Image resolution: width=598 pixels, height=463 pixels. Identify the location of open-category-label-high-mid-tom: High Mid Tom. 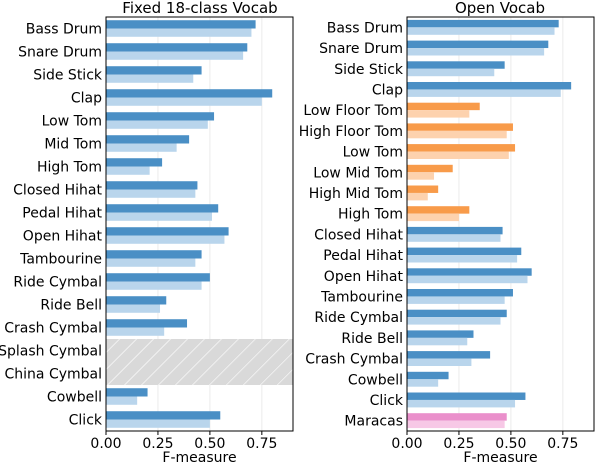
(356, 194).